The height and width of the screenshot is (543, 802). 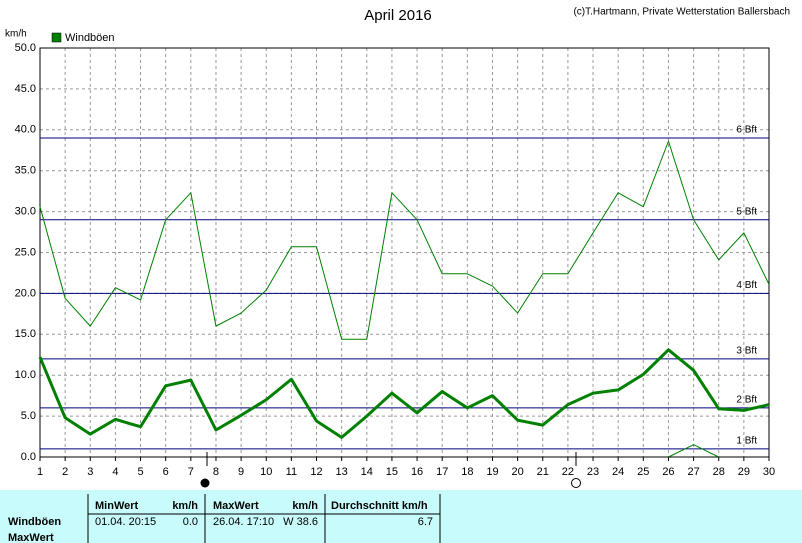 What do you see at coordinates (16, 34) in the screenshot?
I see `y-axis-label: km/h` at bounding box center [16, 34].